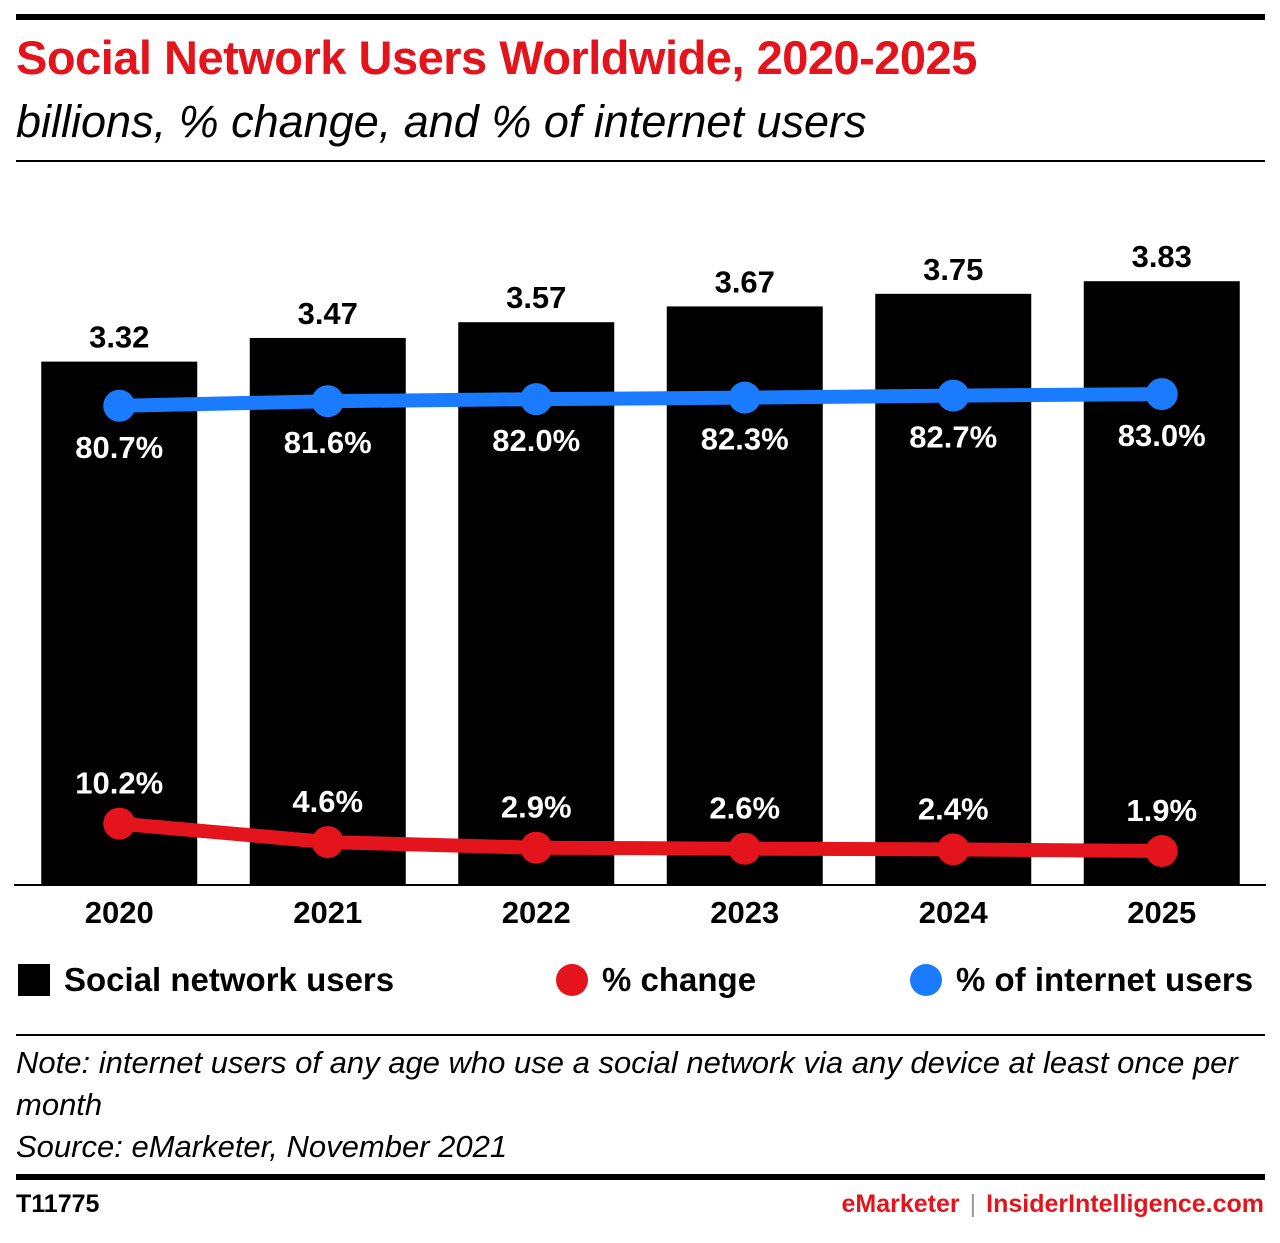 Image resolution: width=1280 pixels, height=1243 pixels. Describe the element at coordinates (953, 808) in the screenshot. I see `pct-change-label-2024: 2.4%` at that location.